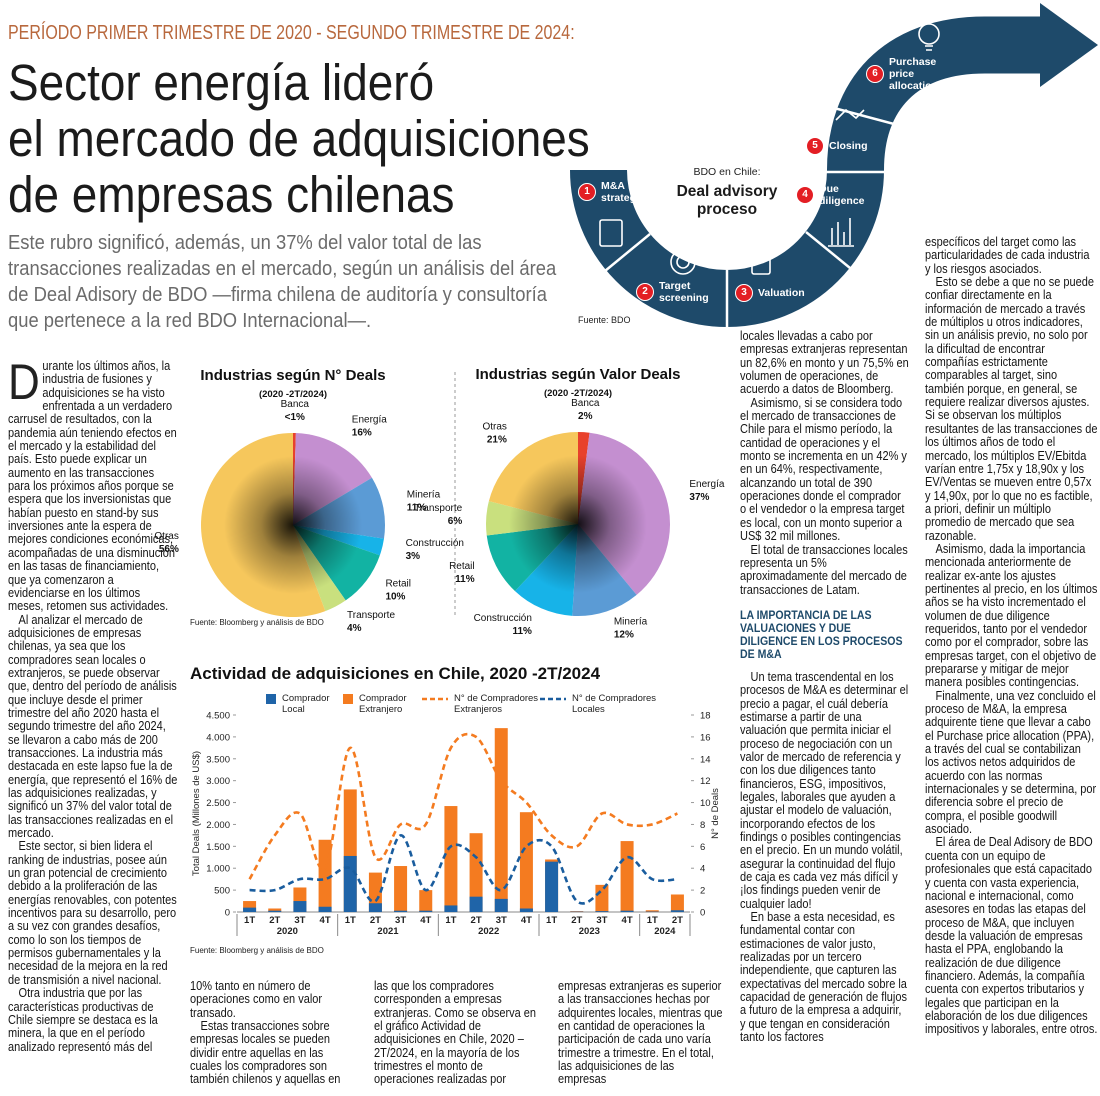 Image resolution: width=1100 pixels, height=1096 pixels. I want to click on x-group-label: 2021, so click(388, 931).